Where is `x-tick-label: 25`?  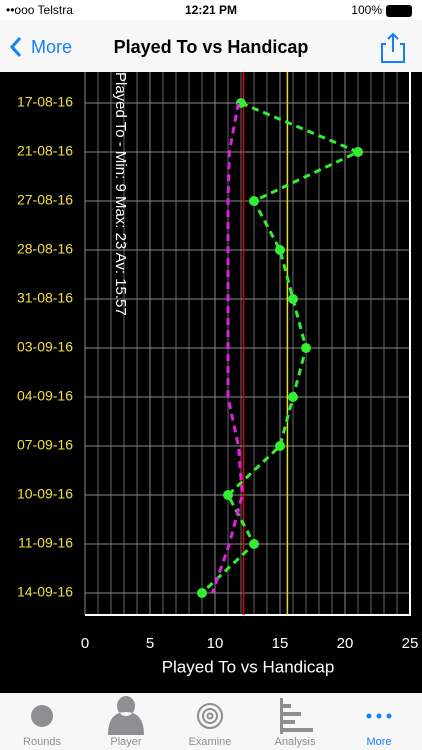 x-tick-label: 25 is located at coordinates (410, 643).